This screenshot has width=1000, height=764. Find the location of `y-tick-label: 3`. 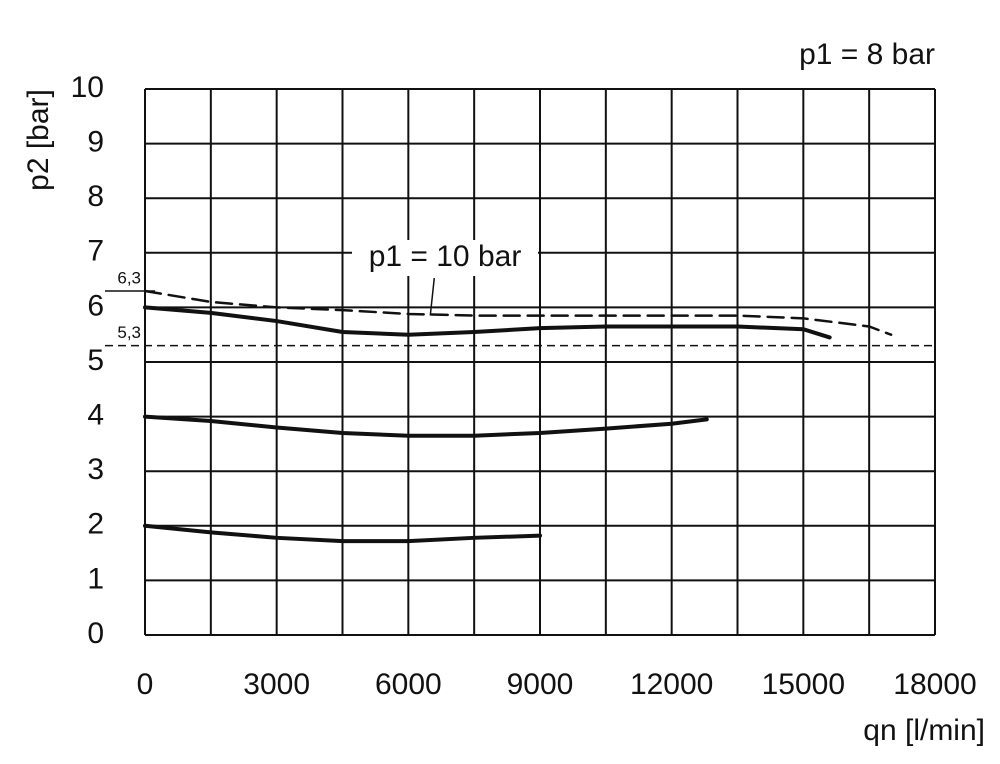

y-tick-label: 3 is located at coordinates (95, 469).